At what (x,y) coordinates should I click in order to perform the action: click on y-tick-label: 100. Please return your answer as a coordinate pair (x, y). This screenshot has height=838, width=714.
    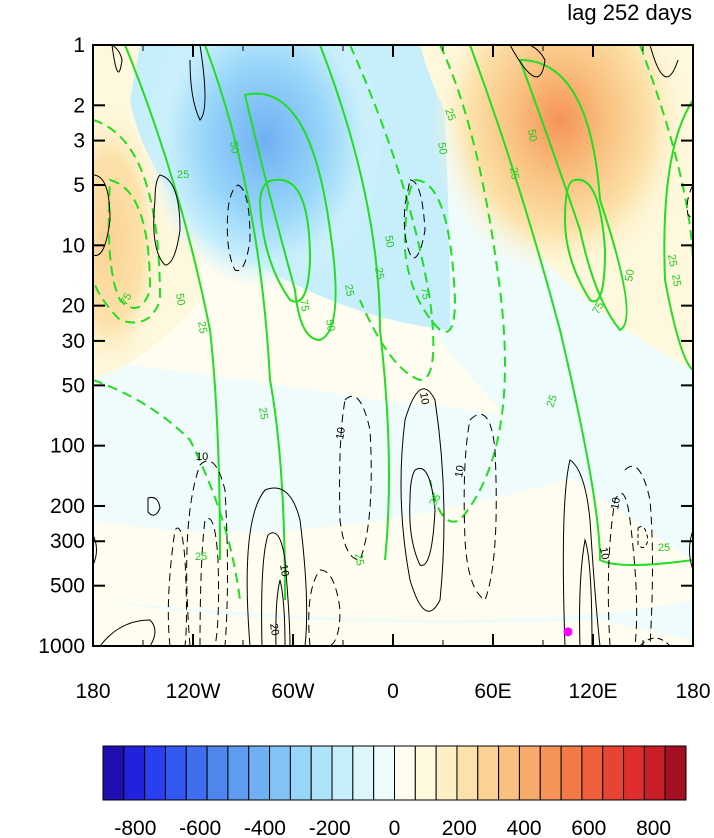
    Looking at the image, I should click on (67, 446).